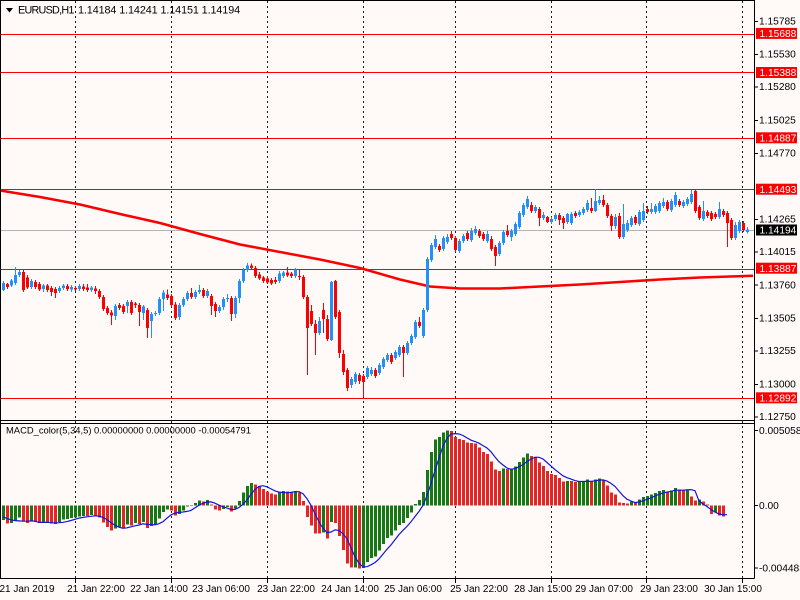 This screenshot has width=800, height=600. I want to click on svg-text: 21 Jan 2019, so click(27, 589).